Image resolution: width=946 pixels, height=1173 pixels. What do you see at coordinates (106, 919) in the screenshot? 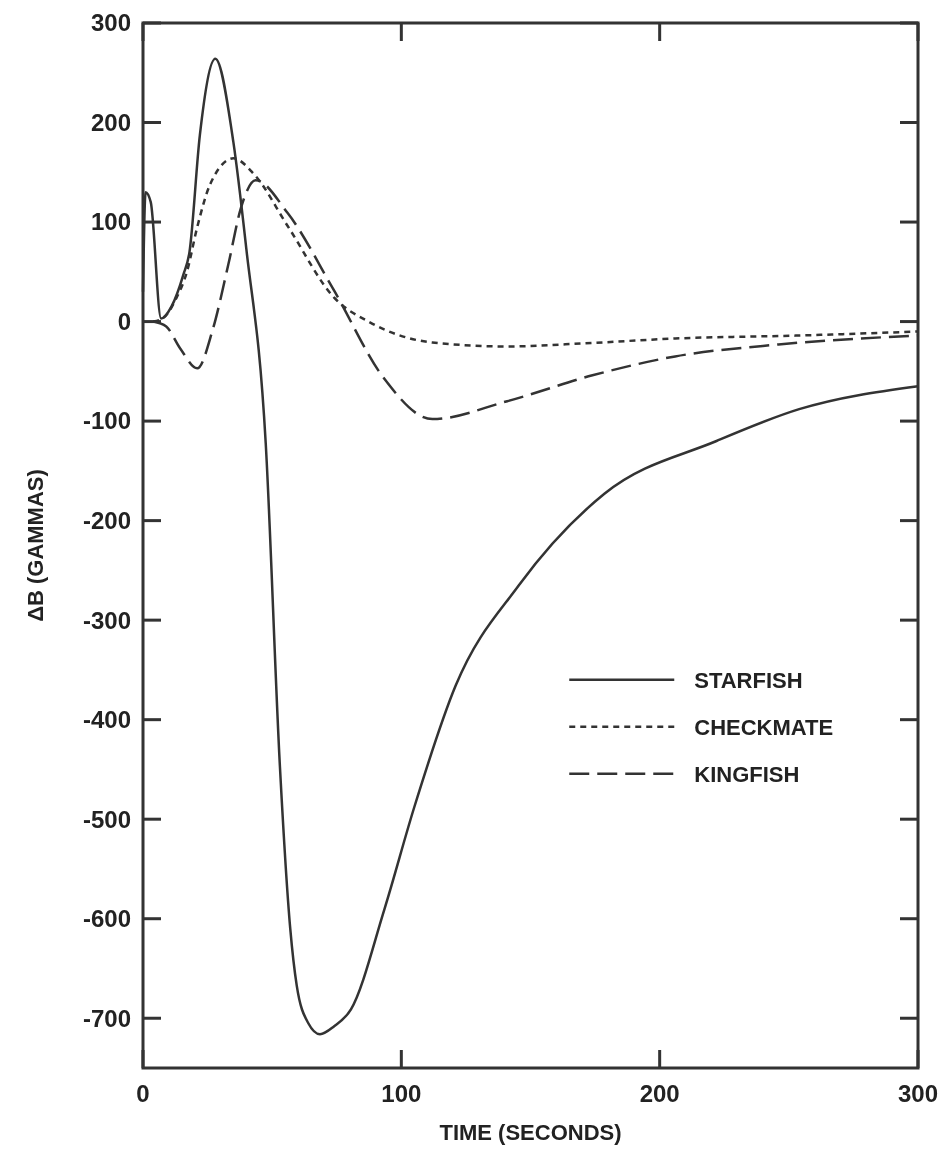
I see `y-tick-label: -600` at bounding box center [106, 919].